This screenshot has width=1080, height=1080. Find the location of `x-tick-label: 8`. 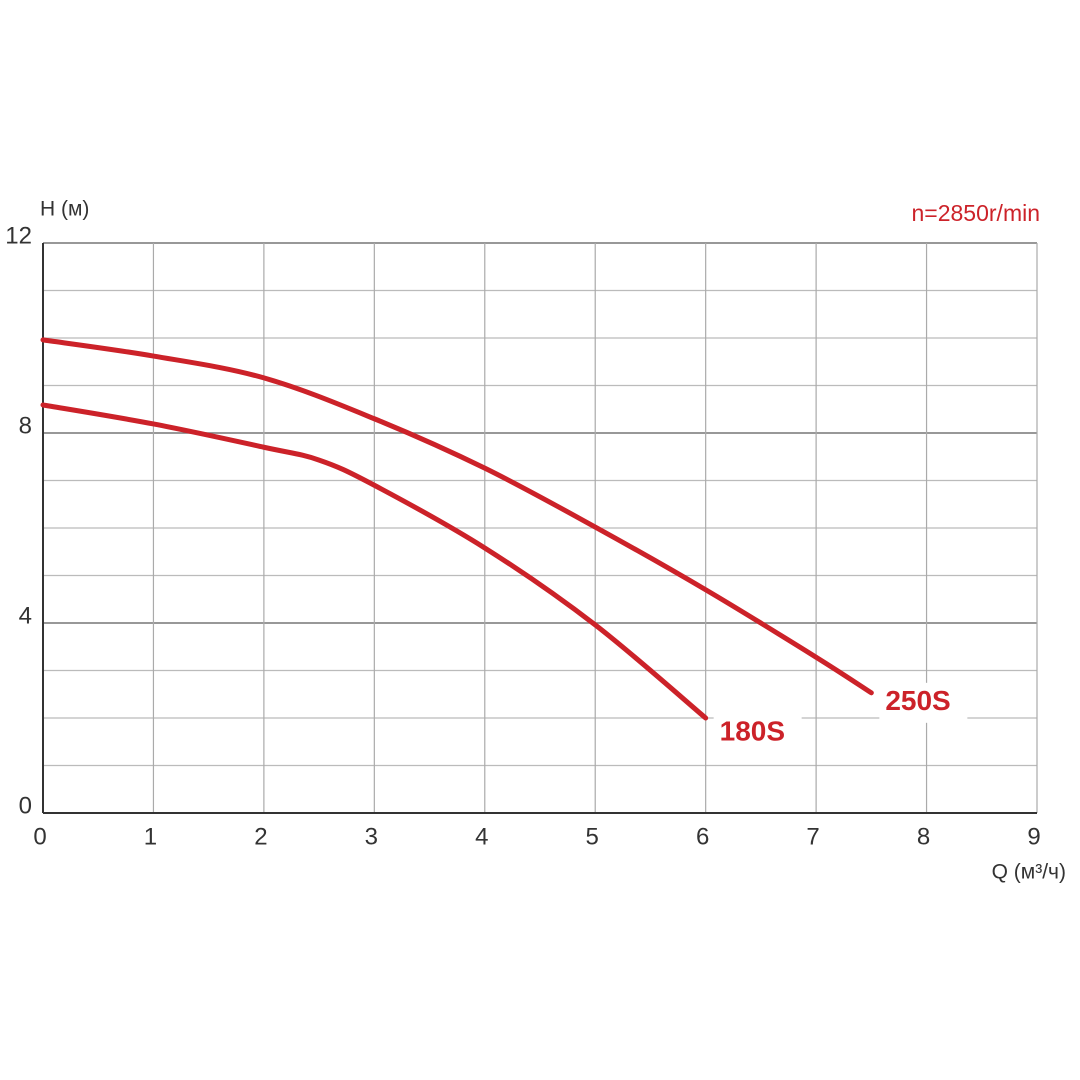

x-tick-label: 8 is located at coordinates (923, 836).